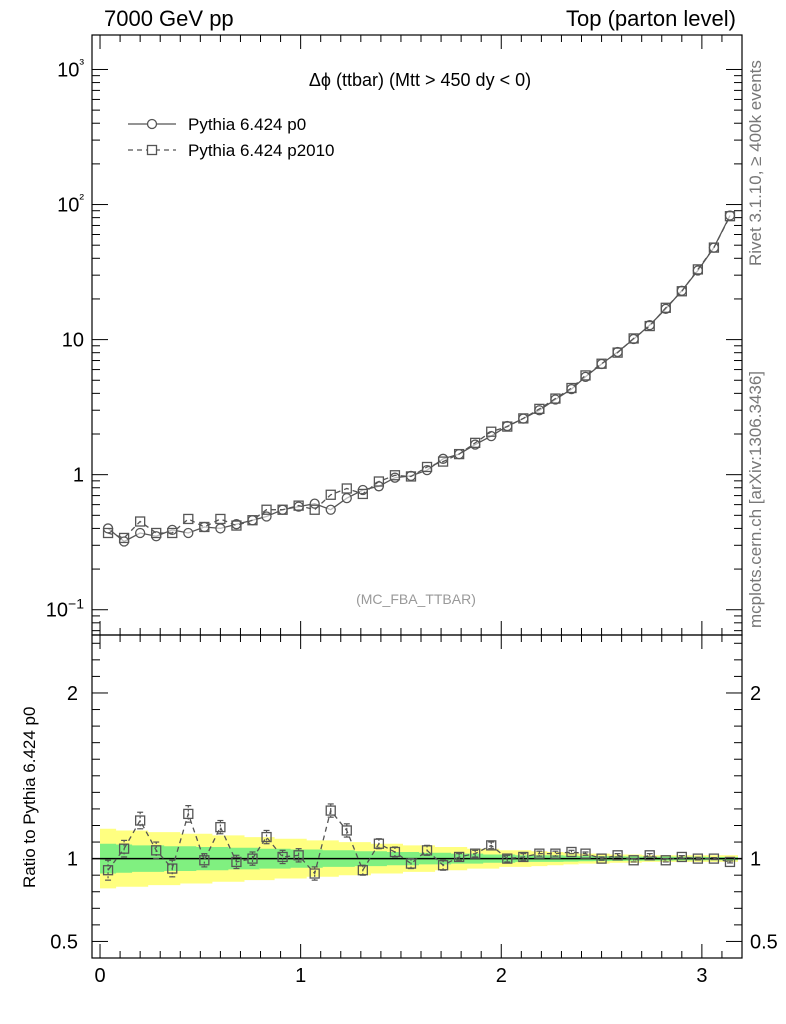  What do you see at coordinates (152, 124) in the screenshot?
I see `legend-marker-circle` at bounding box center [152, 124].